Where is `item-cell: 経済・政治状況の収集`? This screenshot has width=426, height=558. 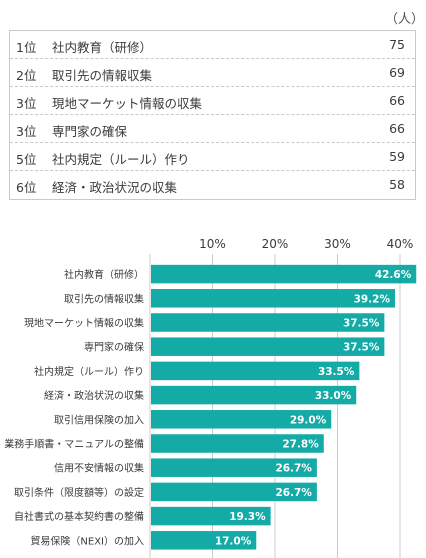
item-cell: 経済・政治状況の収集 is located at coordinates (115, 187).